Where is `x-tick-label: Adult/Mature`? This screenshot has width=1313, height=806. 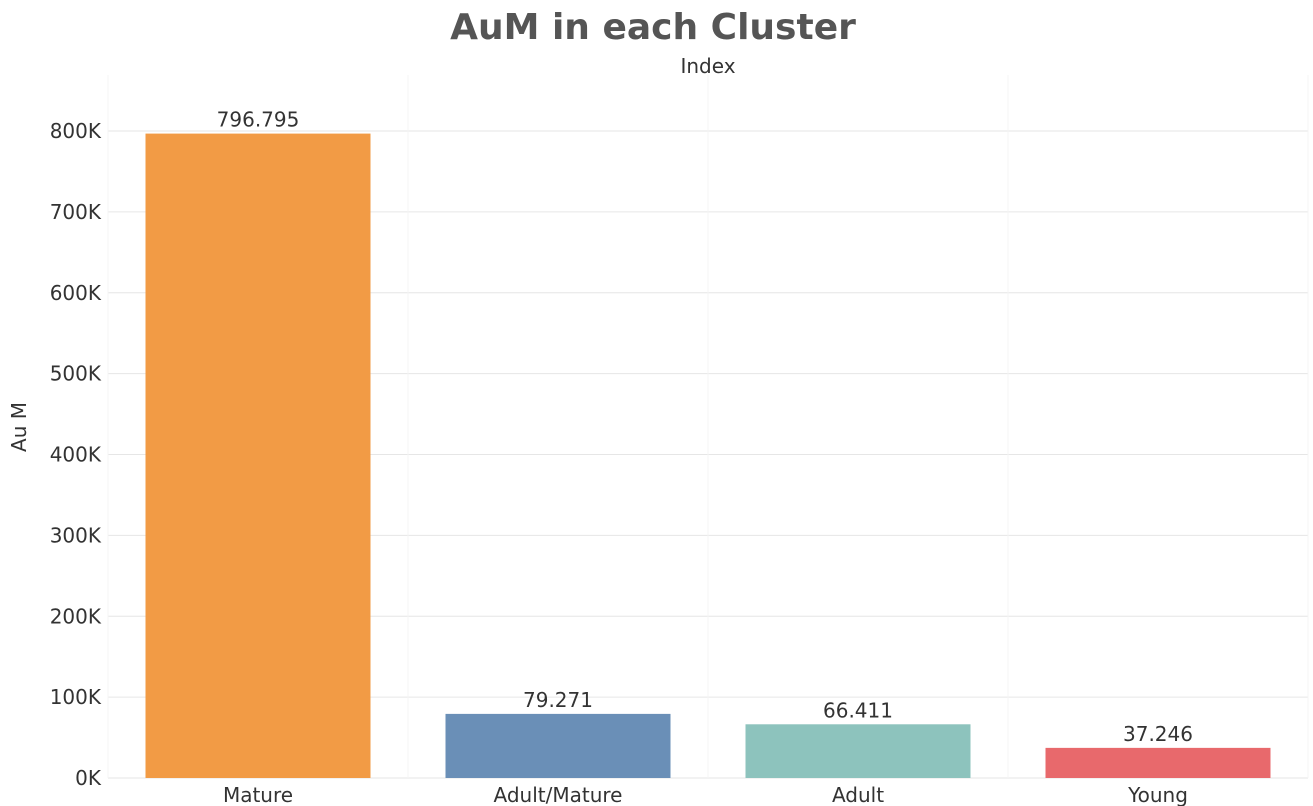
x-tick-label: Adult/Mature is located at coordinates (558, 794).